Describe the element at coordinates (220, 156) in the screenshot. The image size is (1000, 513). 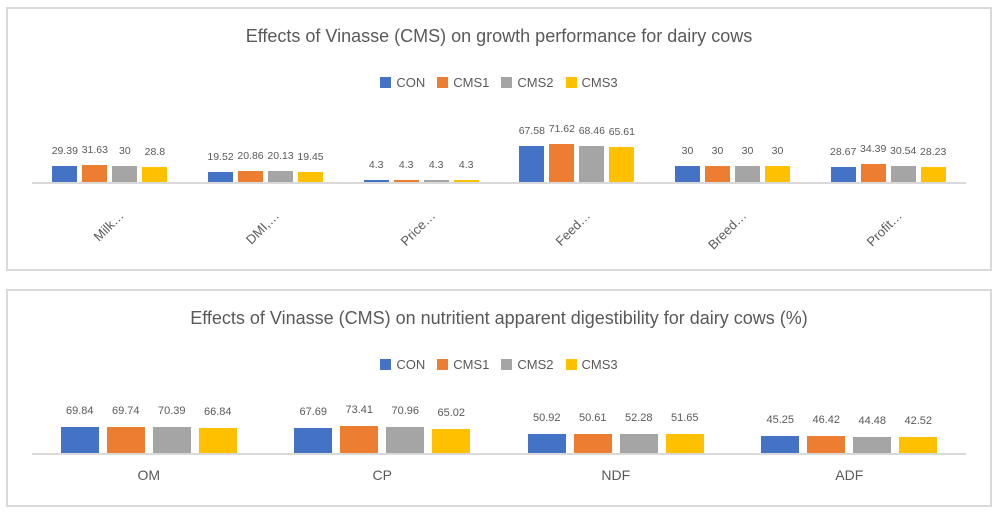
I see `data-label: 19.52` at that location.